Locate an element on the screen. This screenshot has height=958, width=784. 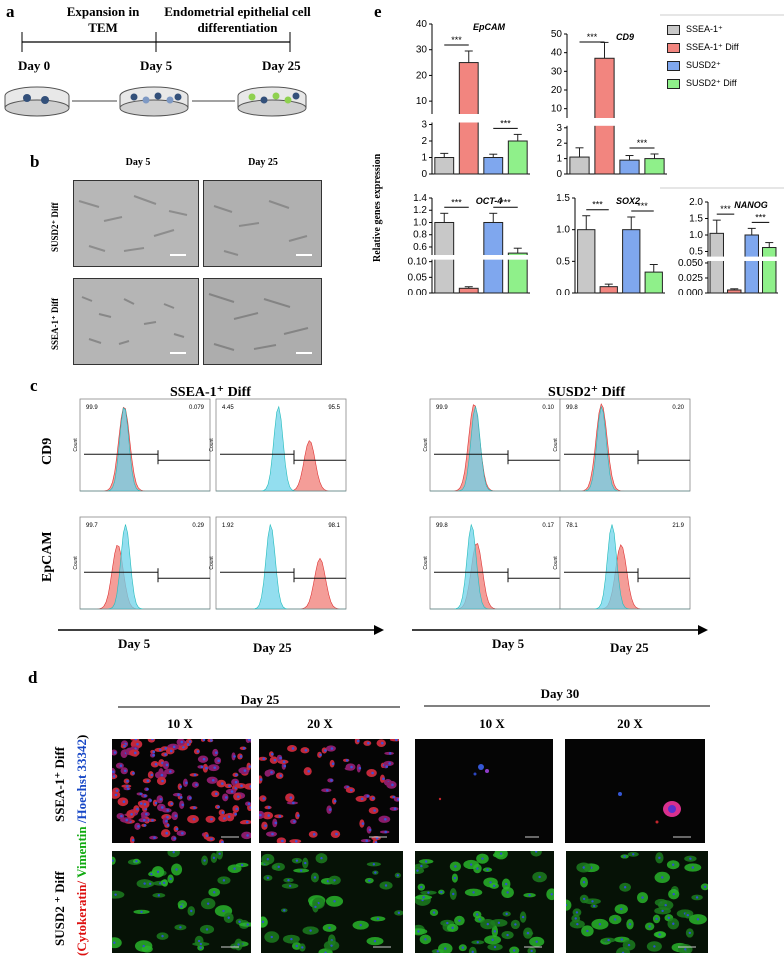
gate-right-value: 21.9 is located at coordinates (678, 526).